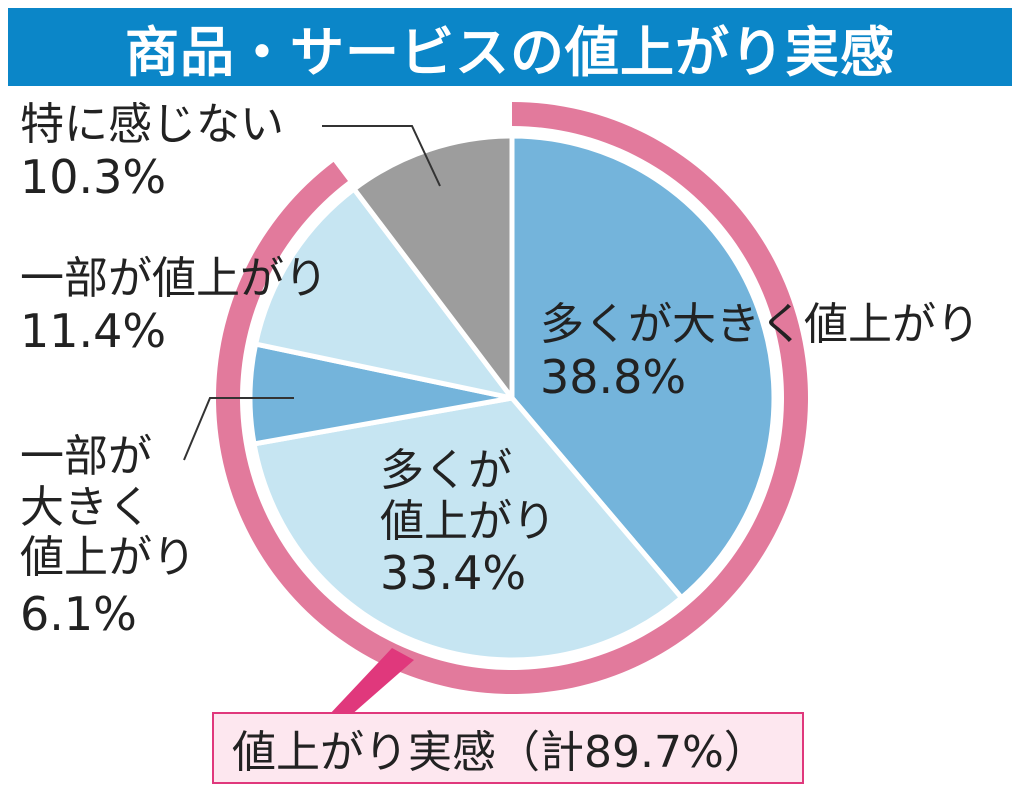 The height and width of the screenshot is (802, 1024). I want to click on label-name-2: 大きく, so click(86, 507).